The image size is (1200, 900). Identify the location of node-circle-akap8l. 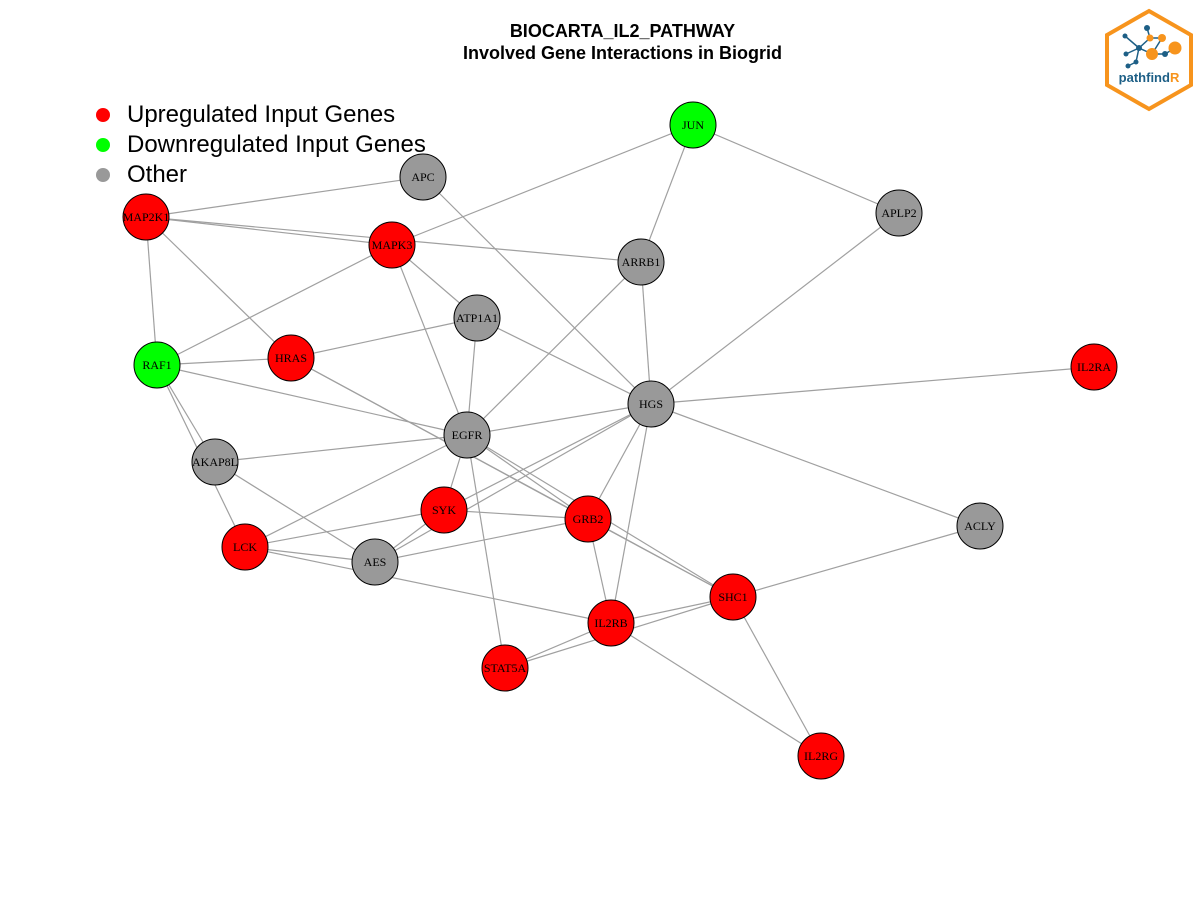
(215, 462).